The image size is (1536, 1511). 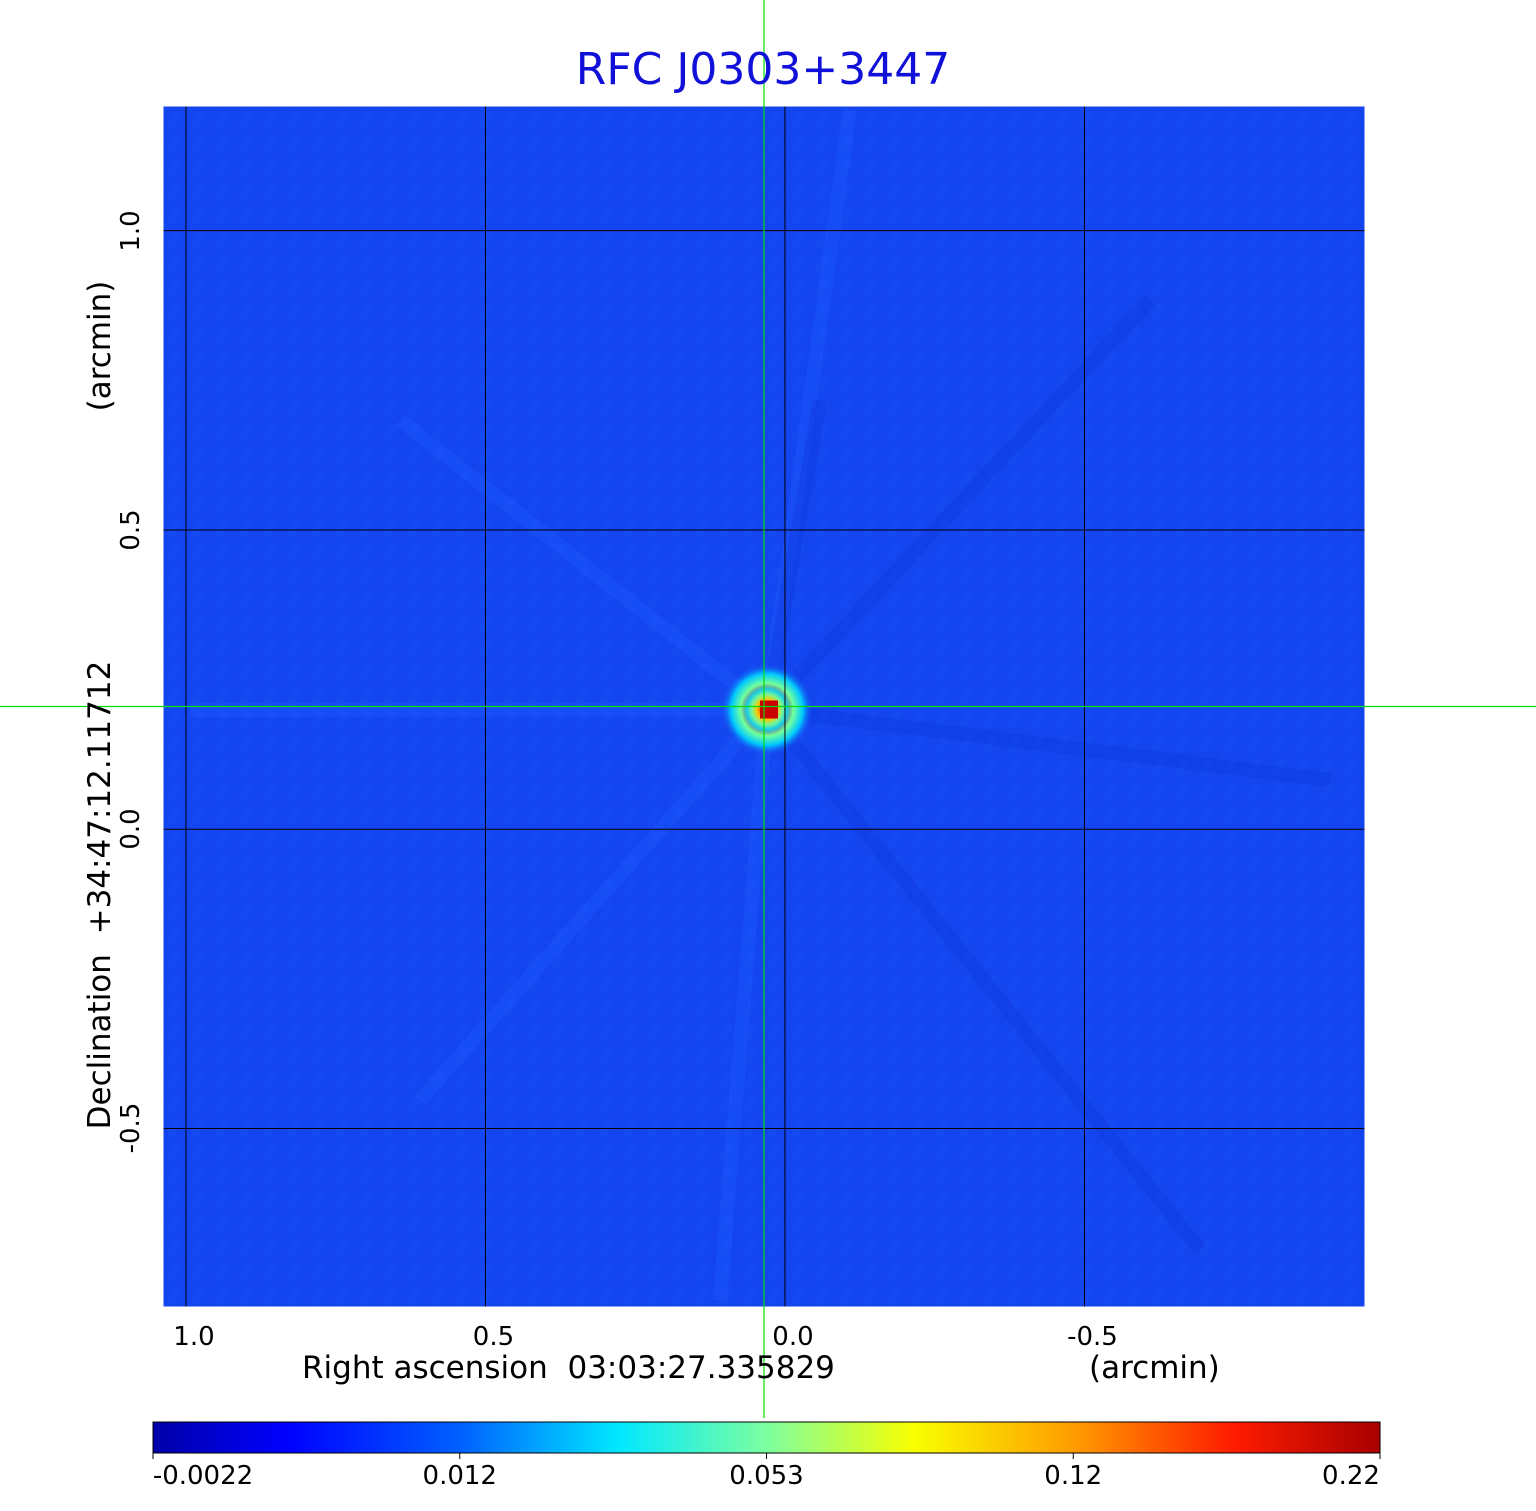 What do you see at coordinates (100, 346) in the screenshot?
I see `y-axis-unit: (arcmin)` at bounding box center [100, 346].